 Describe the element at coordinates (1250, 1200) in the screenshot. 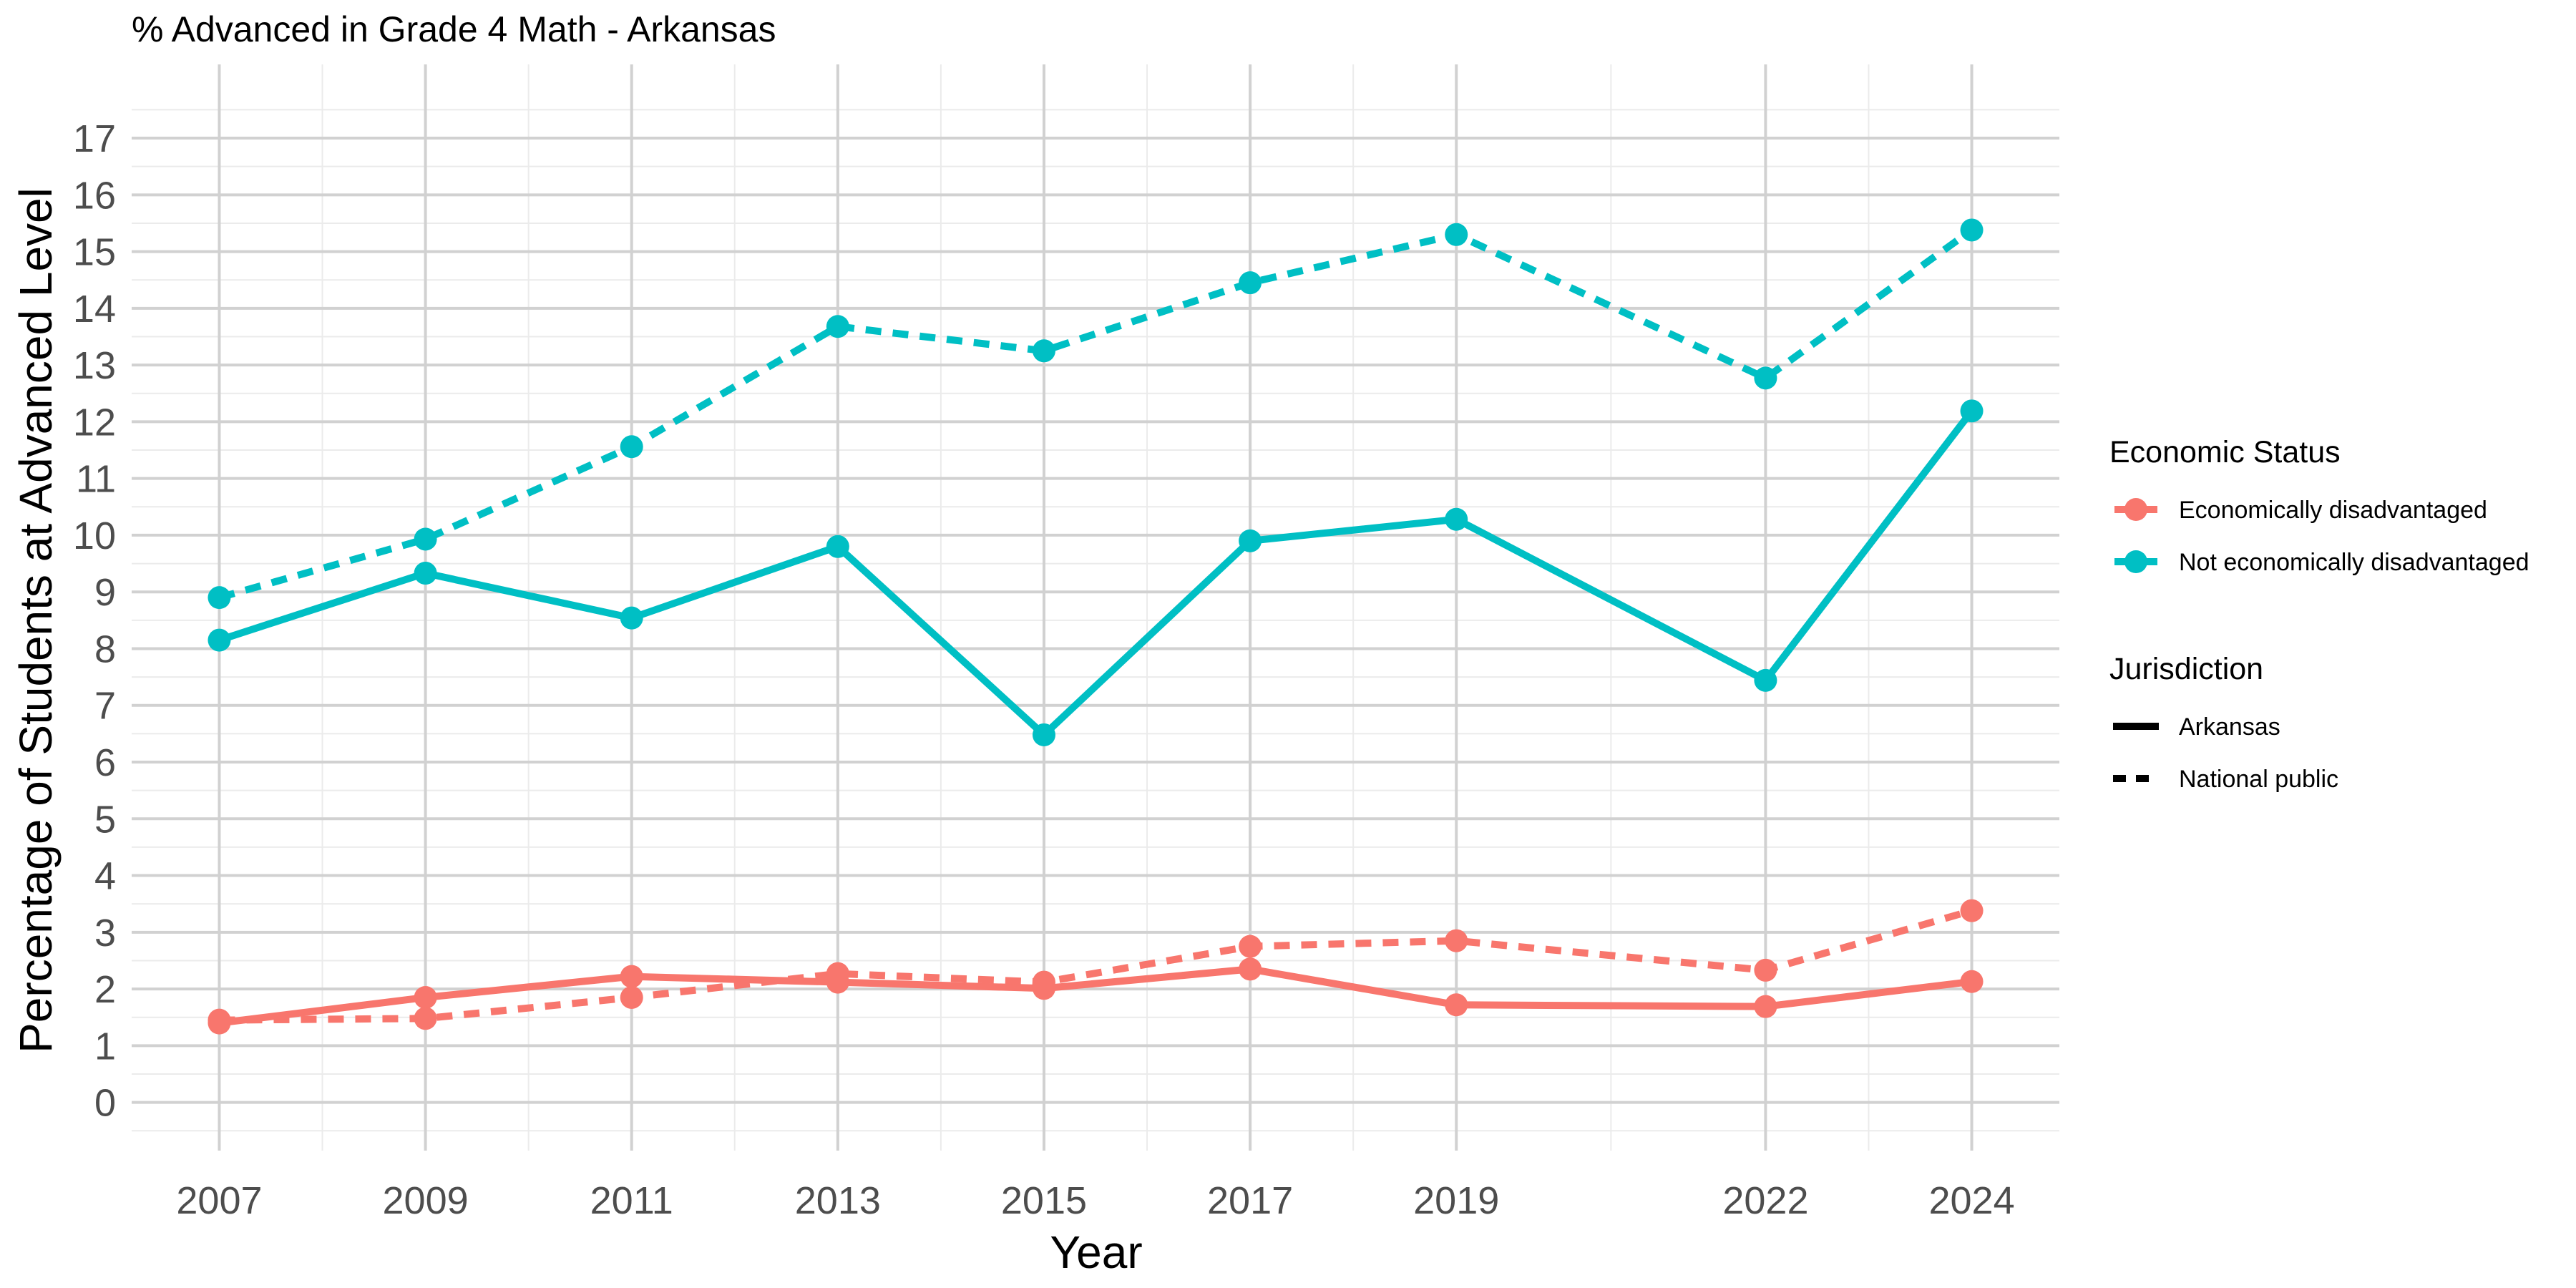

I see `x-tick-label: 2017` at that location.